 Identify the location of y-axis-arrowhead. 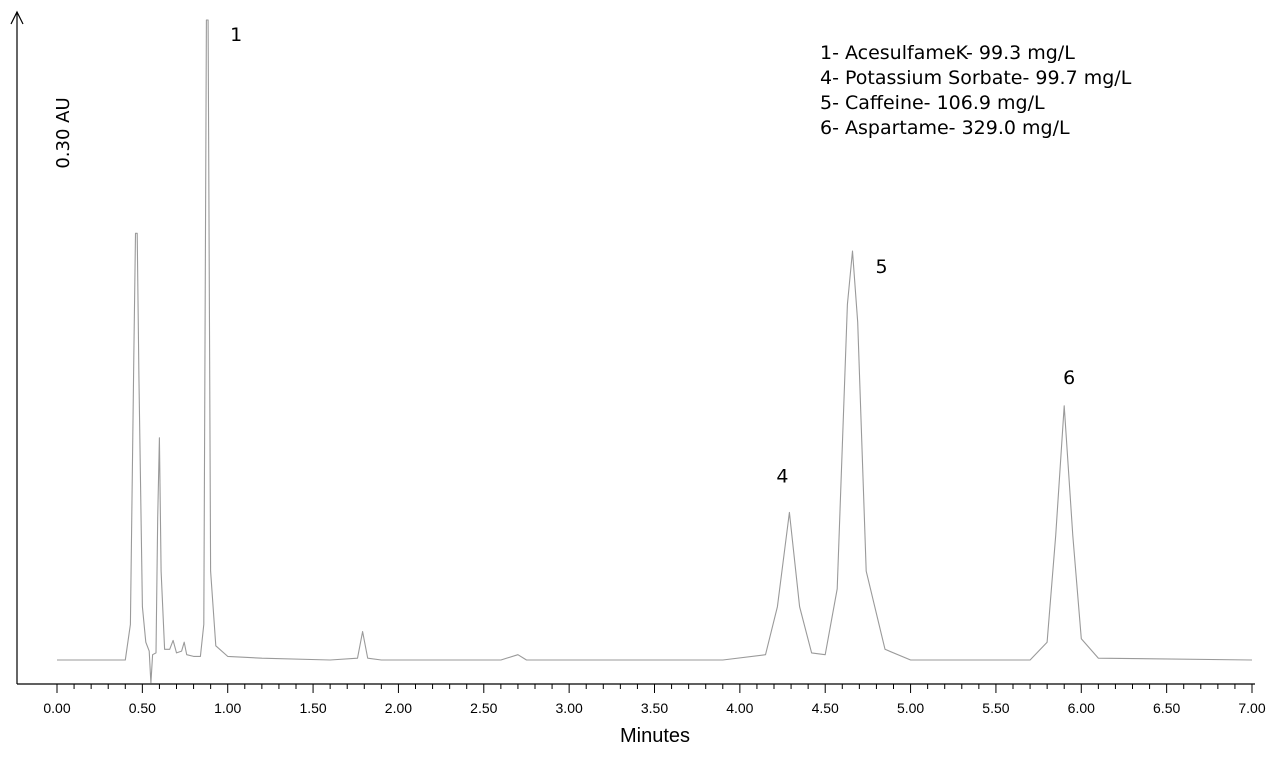
(17, 17).